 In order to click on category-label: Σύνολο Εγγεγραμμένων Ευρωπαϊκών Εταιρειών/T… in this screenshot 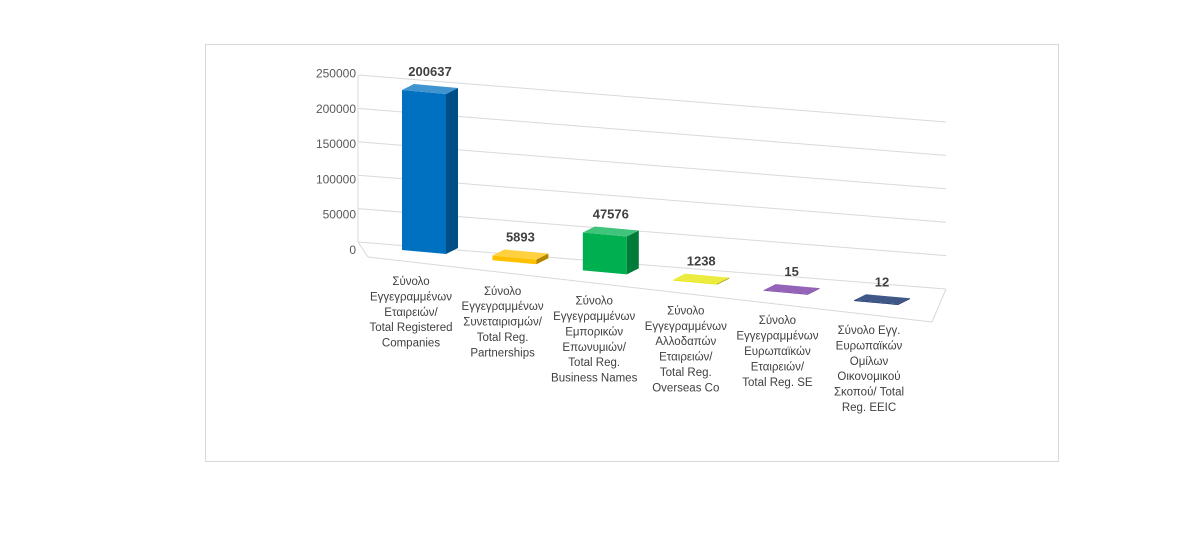, I will do `click(777, 352)`.